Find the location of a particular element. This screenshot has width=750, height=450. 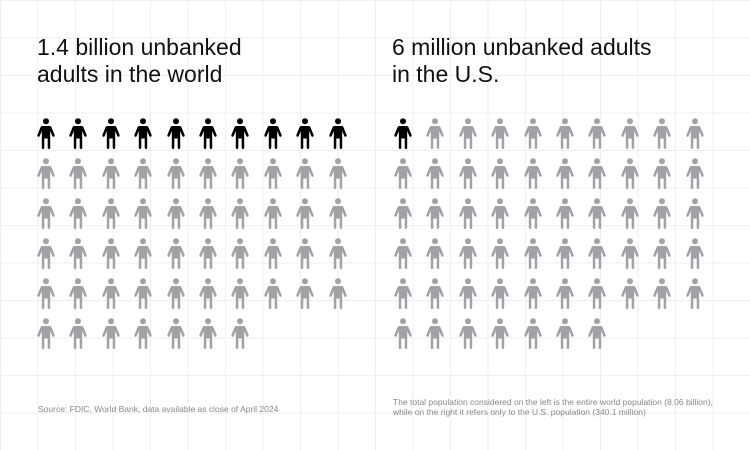

left-title-line1: 1.4 billion unbanked is located at coordinates (139, 47).